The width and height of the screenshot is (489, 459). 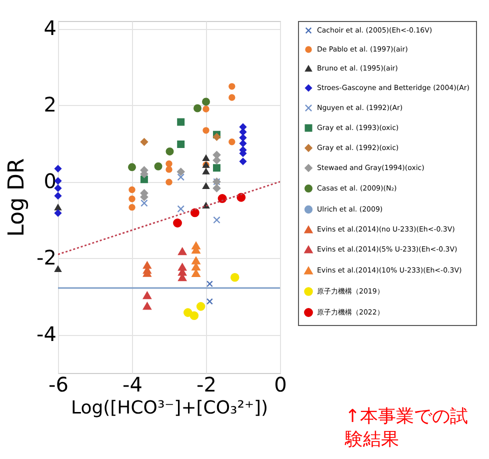 What do you see at coordinates (407, 428) in the screenshot?
I see `text: ↑本事業での試験結果` at bounding box center [407, 428].